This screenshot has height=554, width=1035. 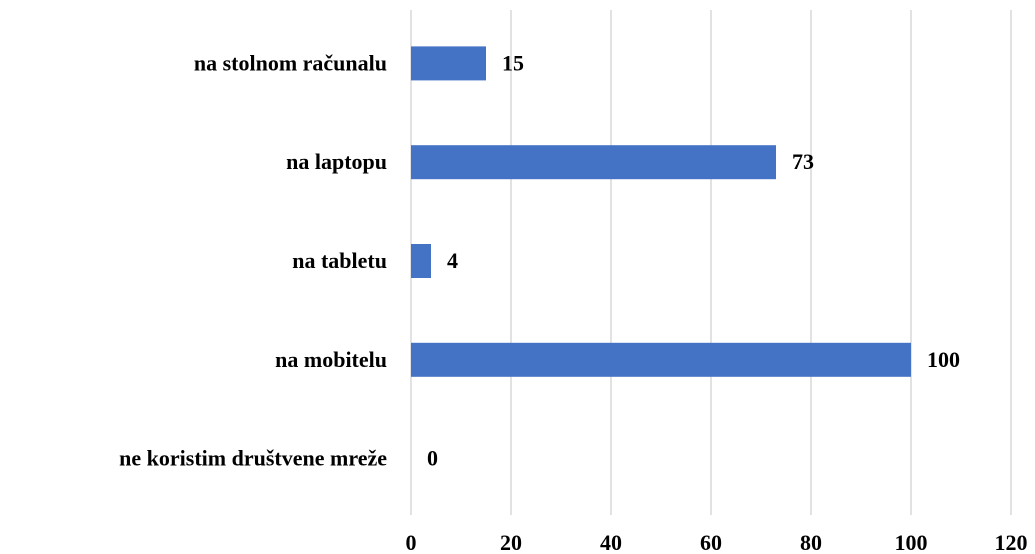 I want to click on y-tick-label: na stolnom računalu, so click(x=290, y=62).